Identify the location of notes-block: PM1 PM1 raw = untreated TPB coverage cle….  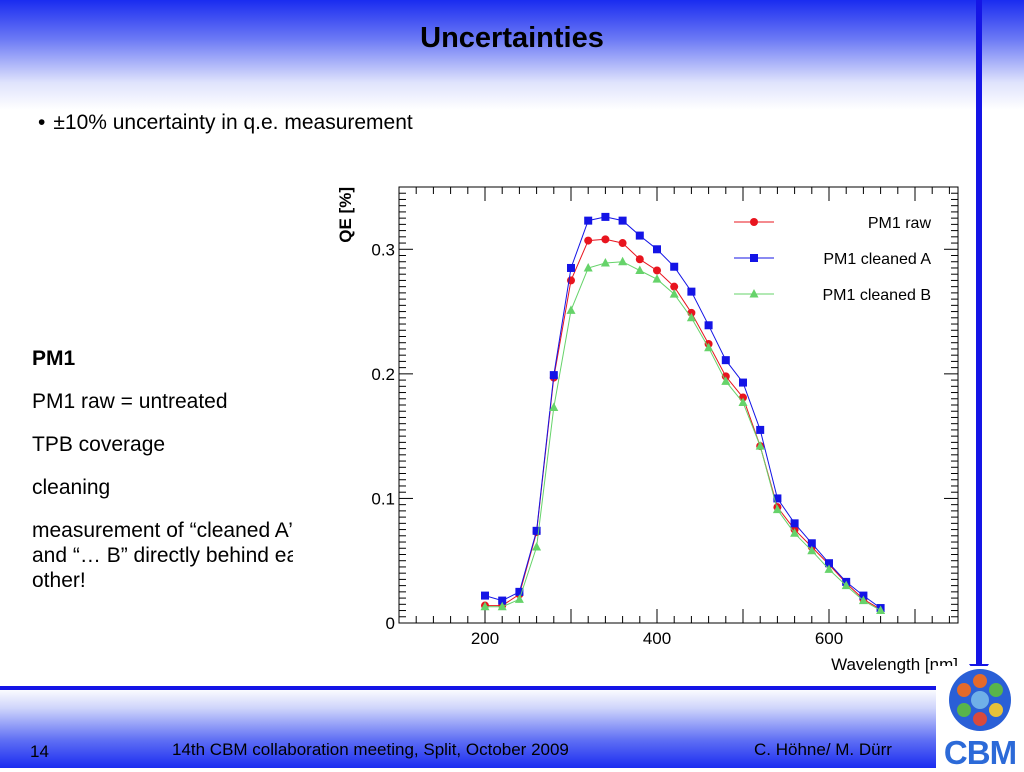
(182, 478).